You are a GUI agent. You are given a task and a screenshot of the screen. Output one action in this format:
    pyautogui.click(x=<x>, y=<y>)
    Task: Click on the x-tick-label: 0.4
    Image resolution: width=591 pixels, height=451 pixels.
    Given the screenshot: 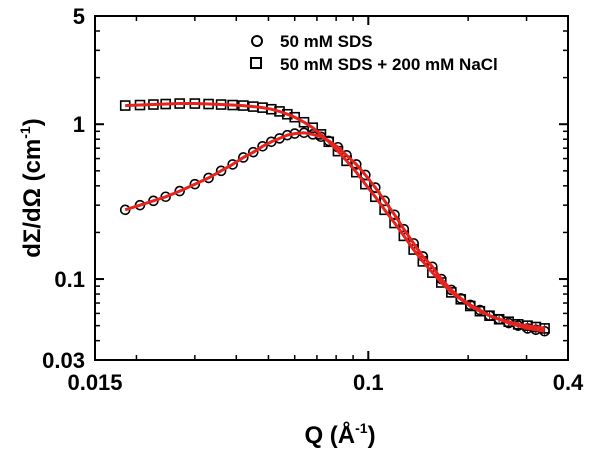 What is the action you would take?
    pyautogui.click(x=568, y=382)
    